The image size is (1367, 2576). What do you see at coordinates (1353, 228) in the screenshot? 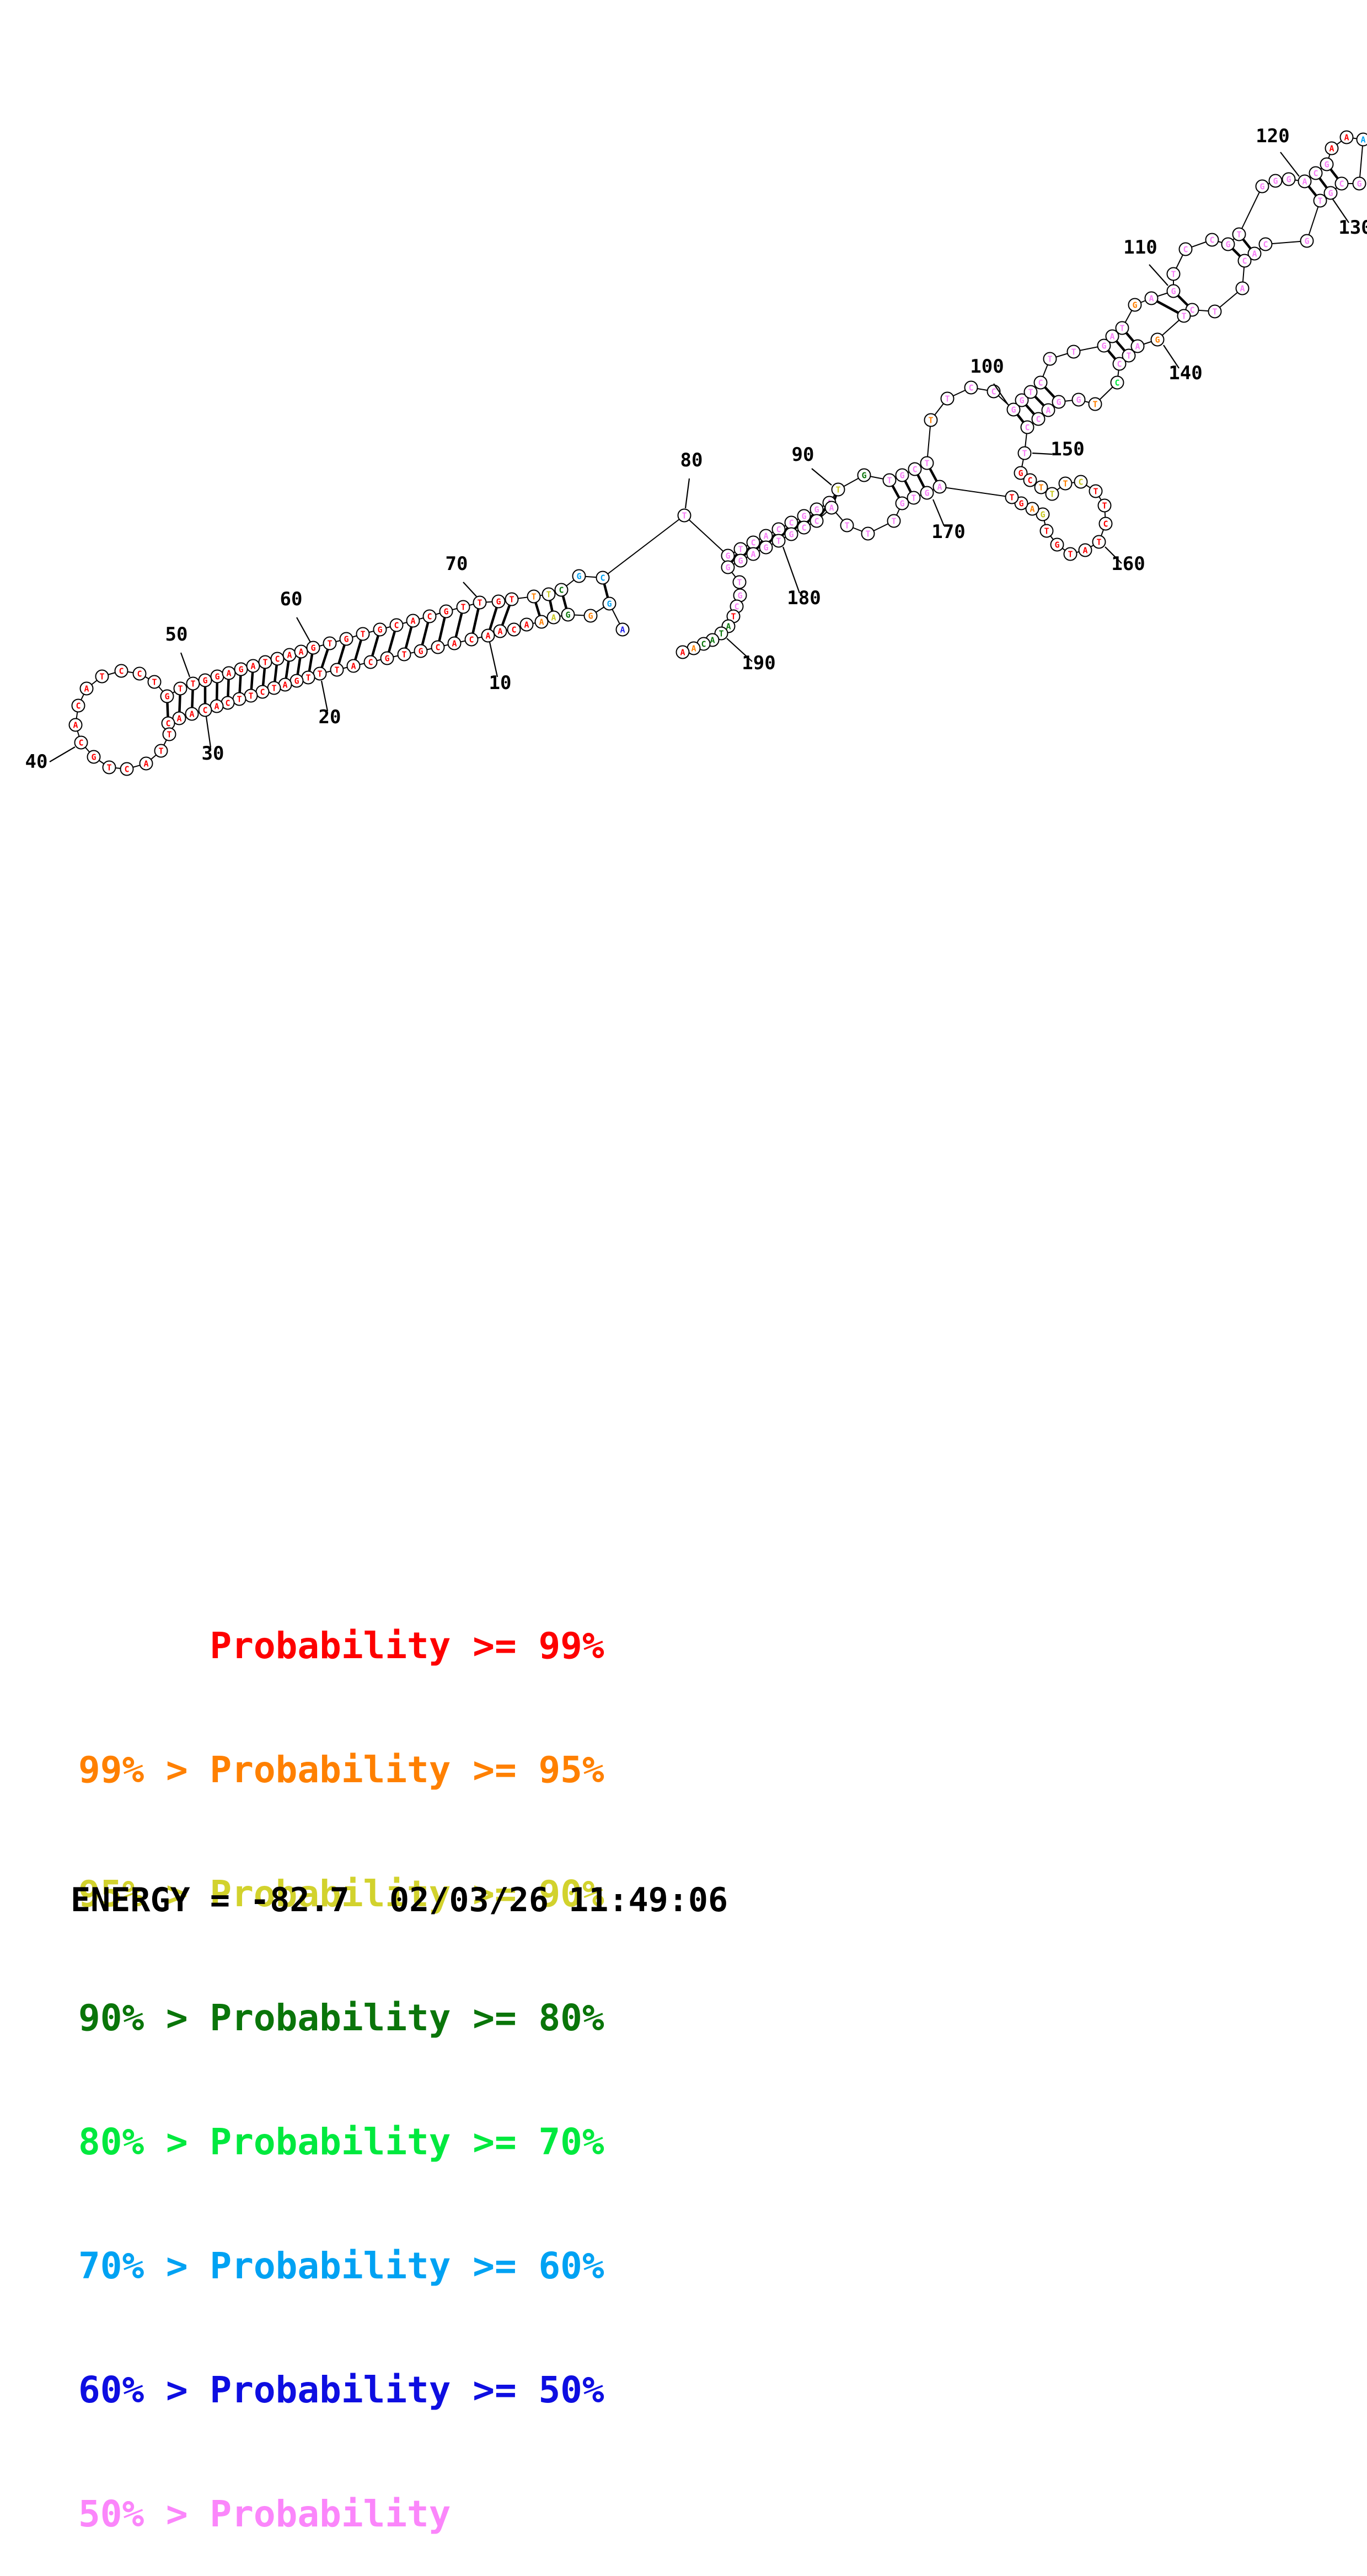
I see `position-label: 130` at bounding box center [1353, 228].